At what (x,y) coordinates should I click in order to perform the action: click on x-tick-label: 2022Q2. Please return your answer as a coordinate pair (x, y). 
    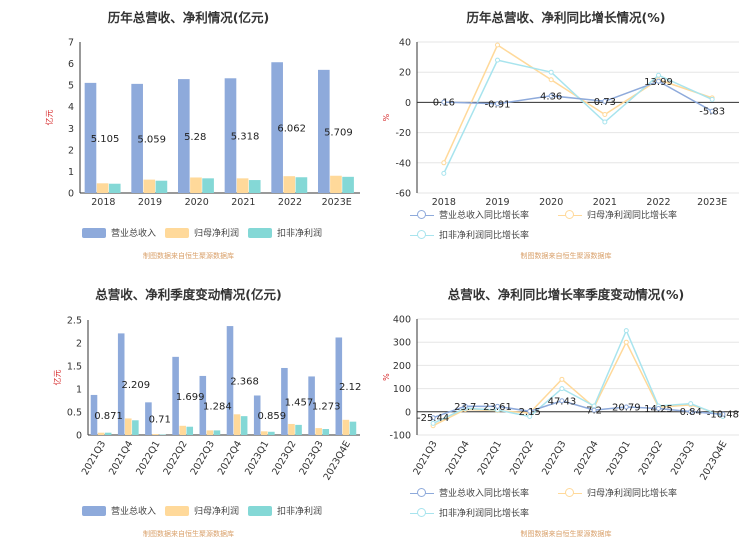
    Looking at the image, I should click on (175, 458).